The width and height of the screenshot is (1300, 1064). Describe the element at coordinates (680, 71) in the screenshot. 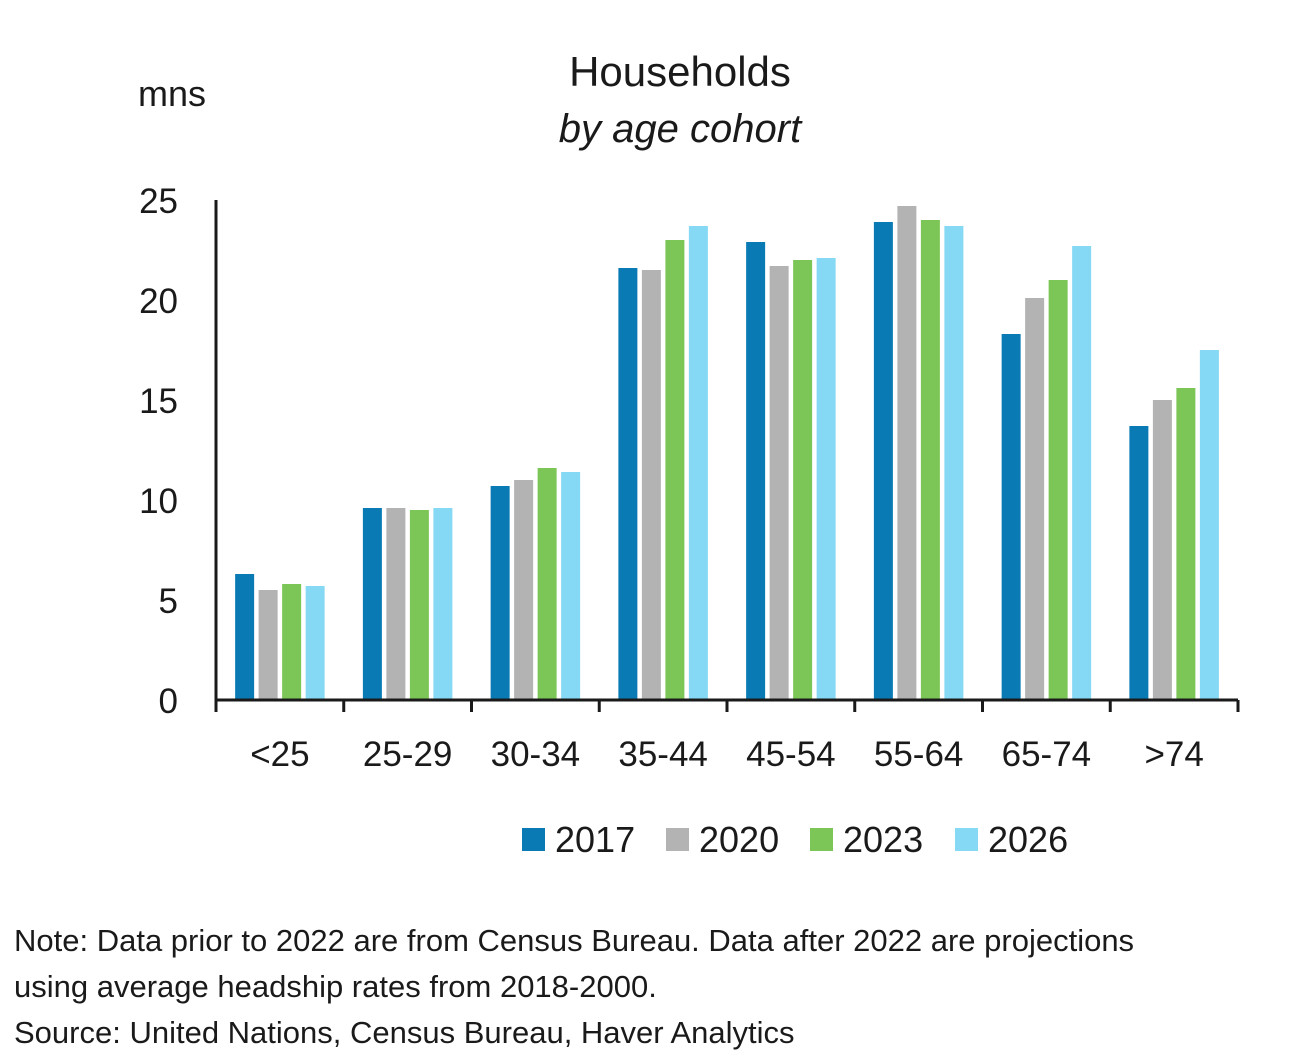

I see `chart-title: Households` at that location.